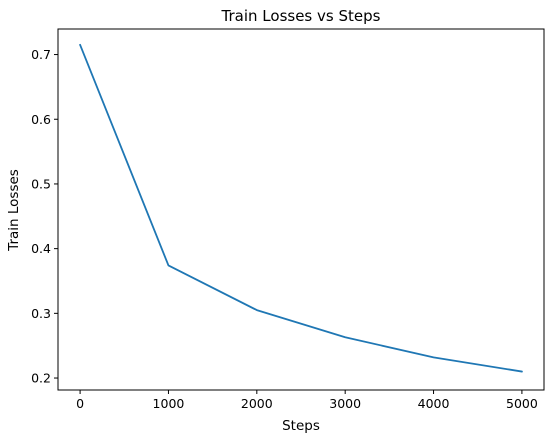  I want to click on x-tick-label: 3000, so click(345, 403).